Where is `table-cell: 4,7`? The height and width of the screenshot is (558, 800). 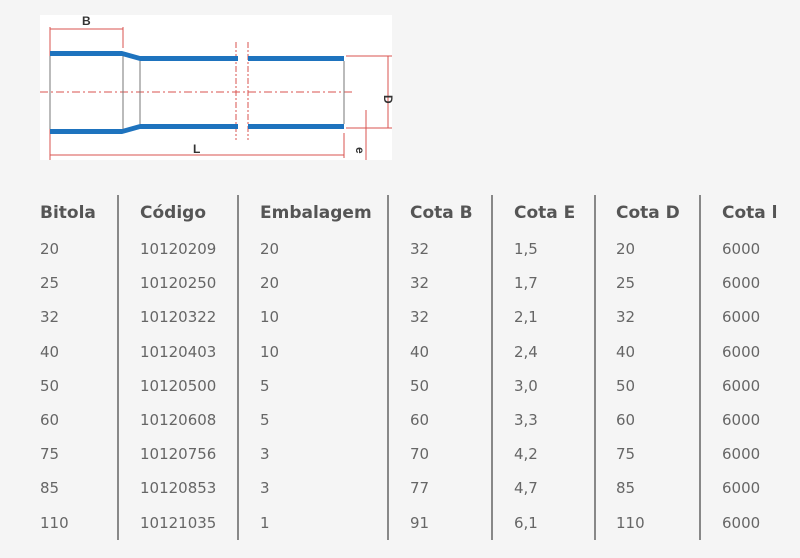
table-cell: 4,7 is located at coordinates (526, 488).